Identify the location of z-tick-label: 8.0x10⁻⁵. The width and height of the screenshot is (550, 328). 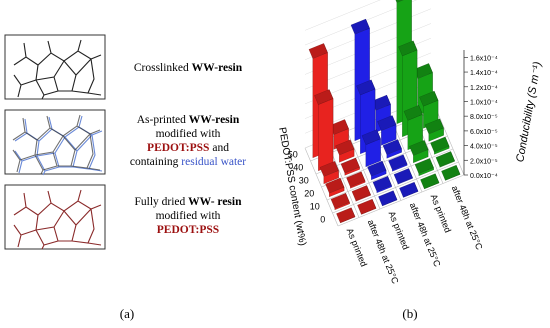
(484, 117).